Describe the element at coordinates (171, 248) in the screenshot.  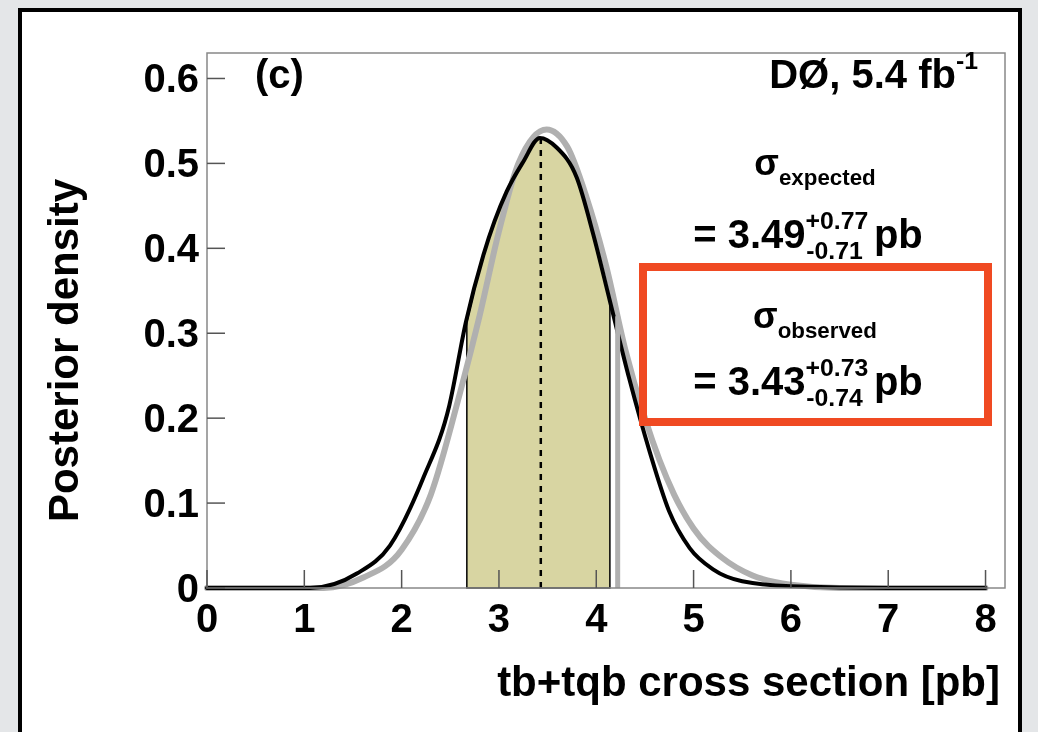
I see `y-tick-label: 0.4` at that location.